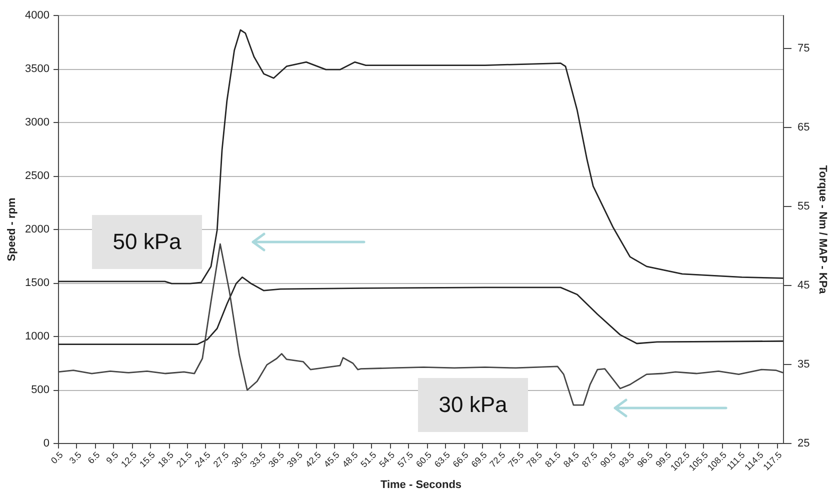 This screenshot has height=499, width=835. Describe the element at coordinates (804, 286) in the screenshot. I see `y2-tick-label: 45` at that location.